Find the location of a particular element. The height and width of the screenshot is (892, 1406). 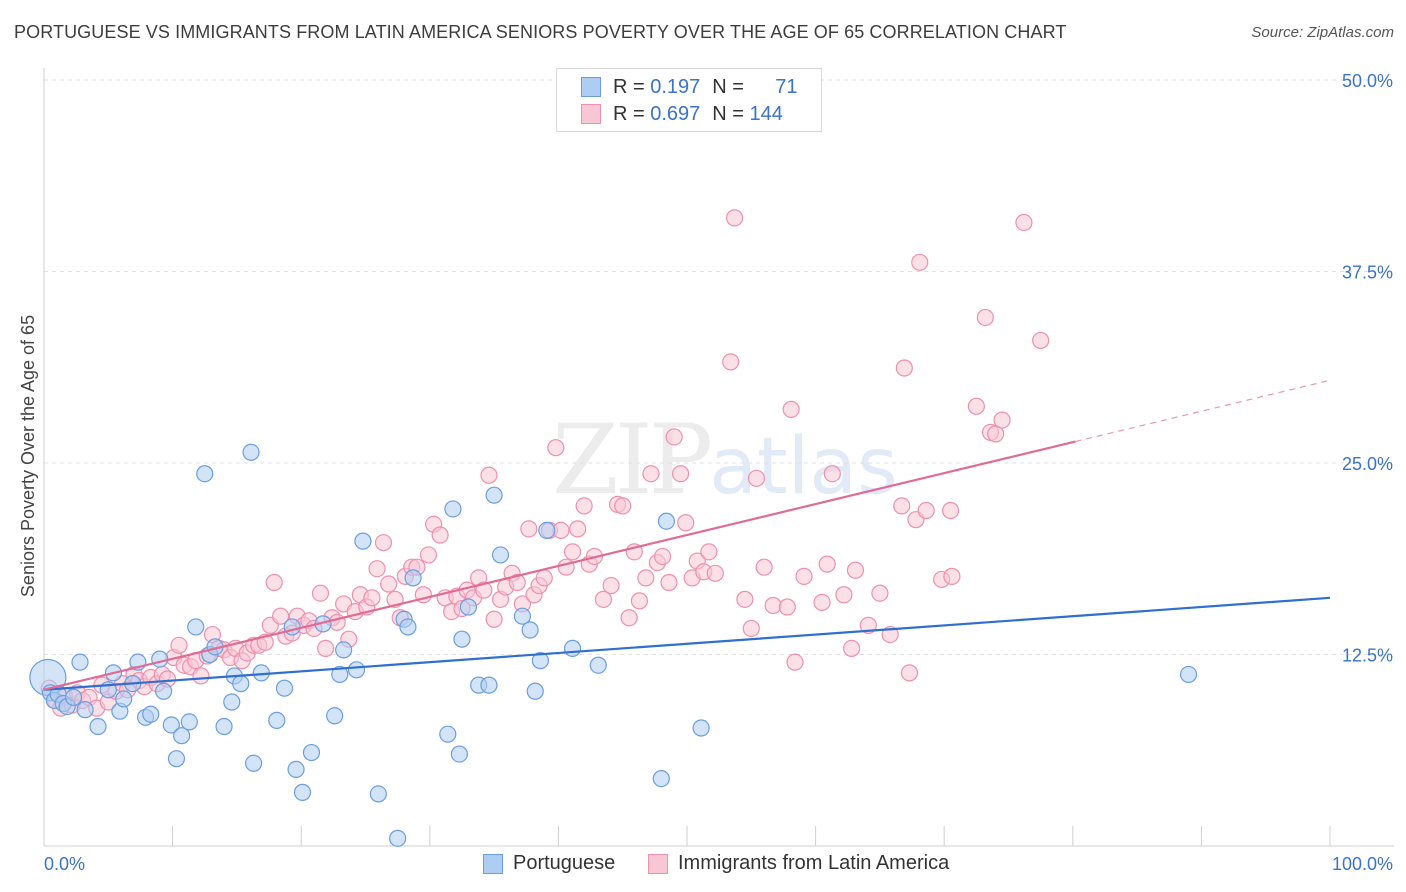

source-name: ZipAtlas.com is located at coordinates (1350, 32).